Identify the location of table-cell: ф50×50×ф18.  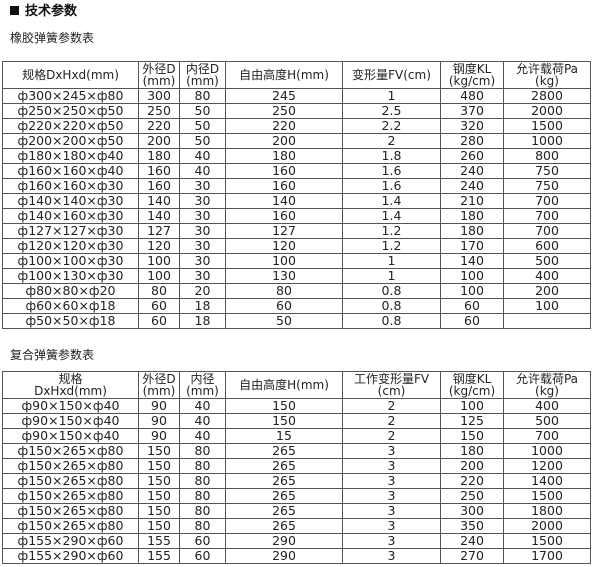
(70, 321).